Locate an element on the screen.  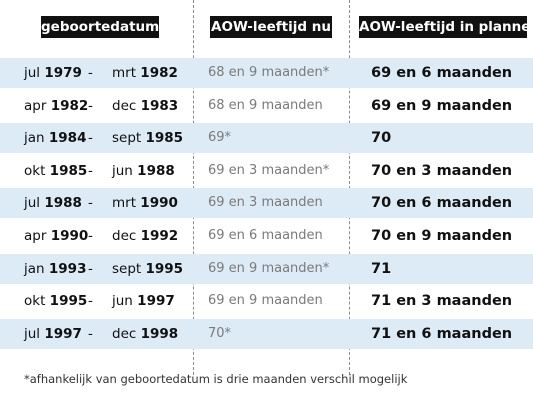
planned-age-cell: 70 en 9 maanden is located at coordinates (441, 236).